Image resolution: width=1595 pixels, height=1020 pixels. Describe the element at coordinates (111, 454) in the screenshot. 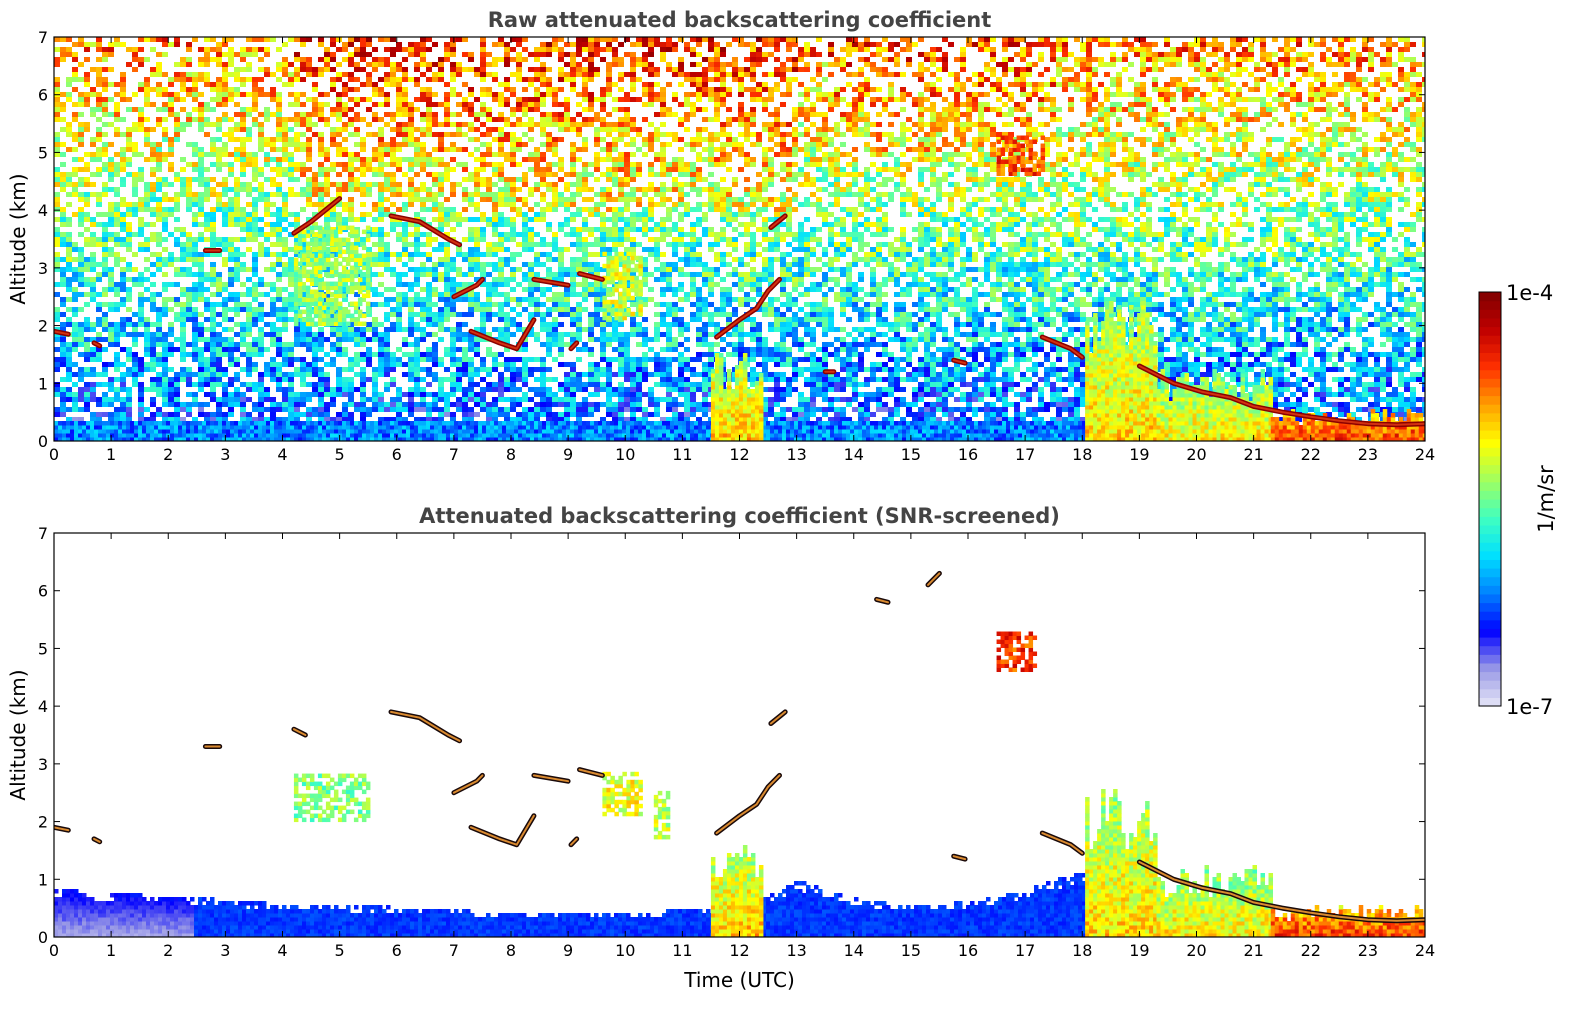

I see `x-tick-label: 1` at that location.